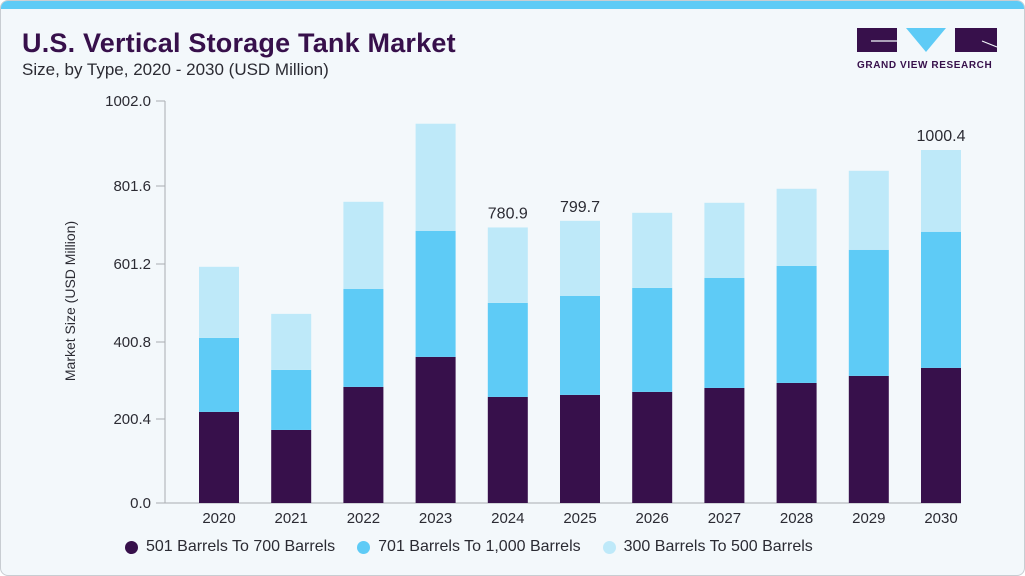  Describe the element at coordinates (940, 518) in the screenshot. I see `x-tick-label: 2030` at that location.